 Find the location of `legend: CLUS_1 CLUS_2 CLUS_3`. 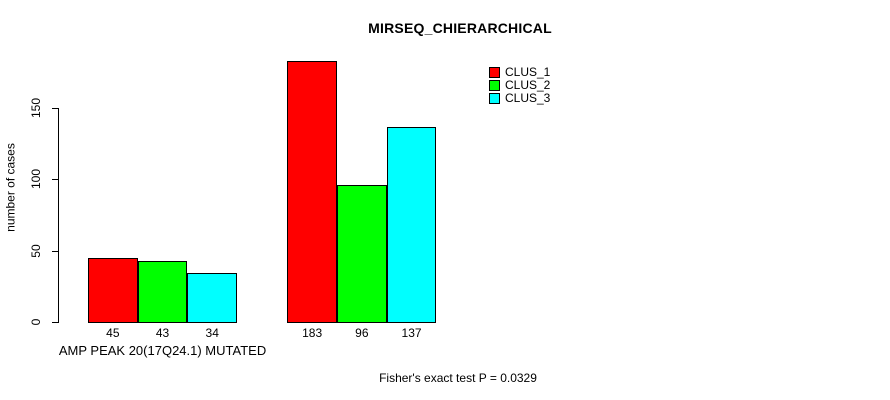

legend: CLUS_1 CLUS_2 CLUS_3 is located at coordinates (519, 85).